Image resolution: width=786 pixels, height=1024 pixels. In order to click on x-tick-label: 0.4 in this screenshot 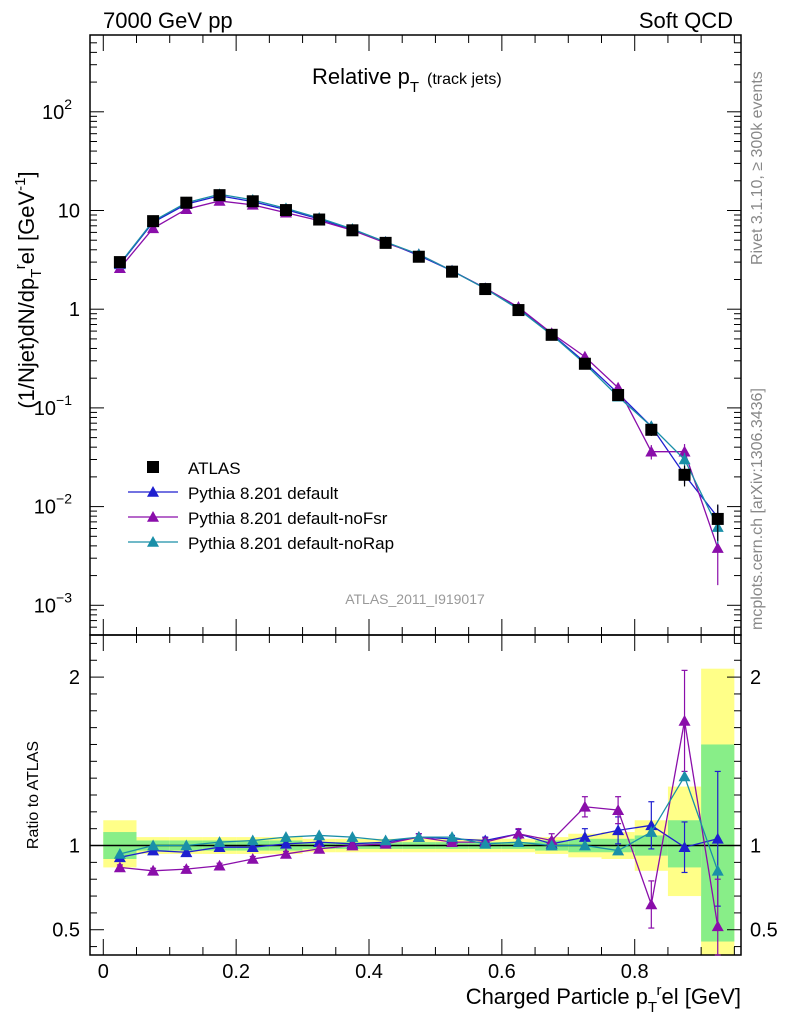, I will do `click(369, 972)`.